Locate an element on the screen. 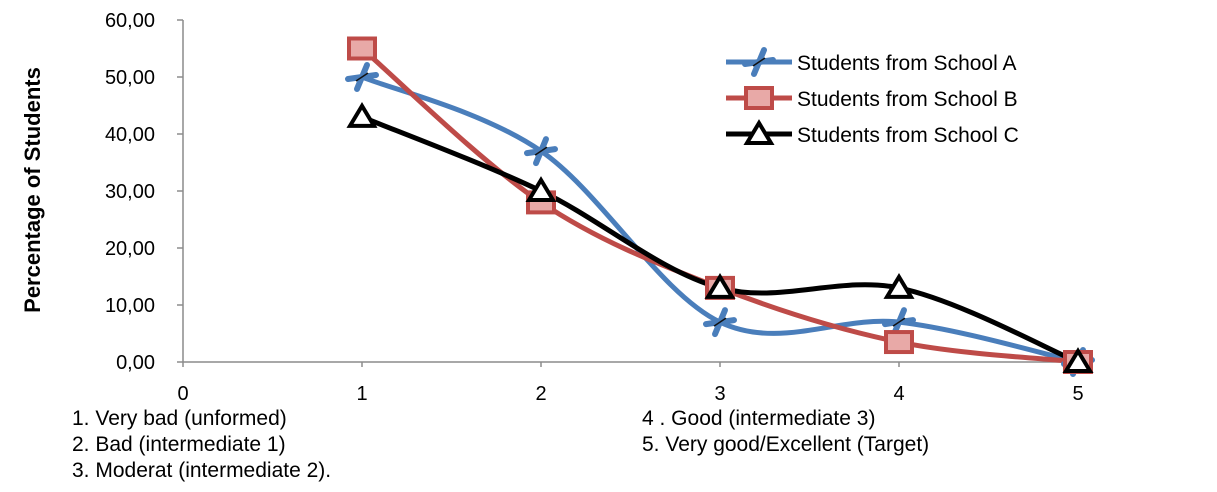 The height and width of the screenshot is (492, 1217). y-tick-label: 20,00 is located at coordinates (130, 249).